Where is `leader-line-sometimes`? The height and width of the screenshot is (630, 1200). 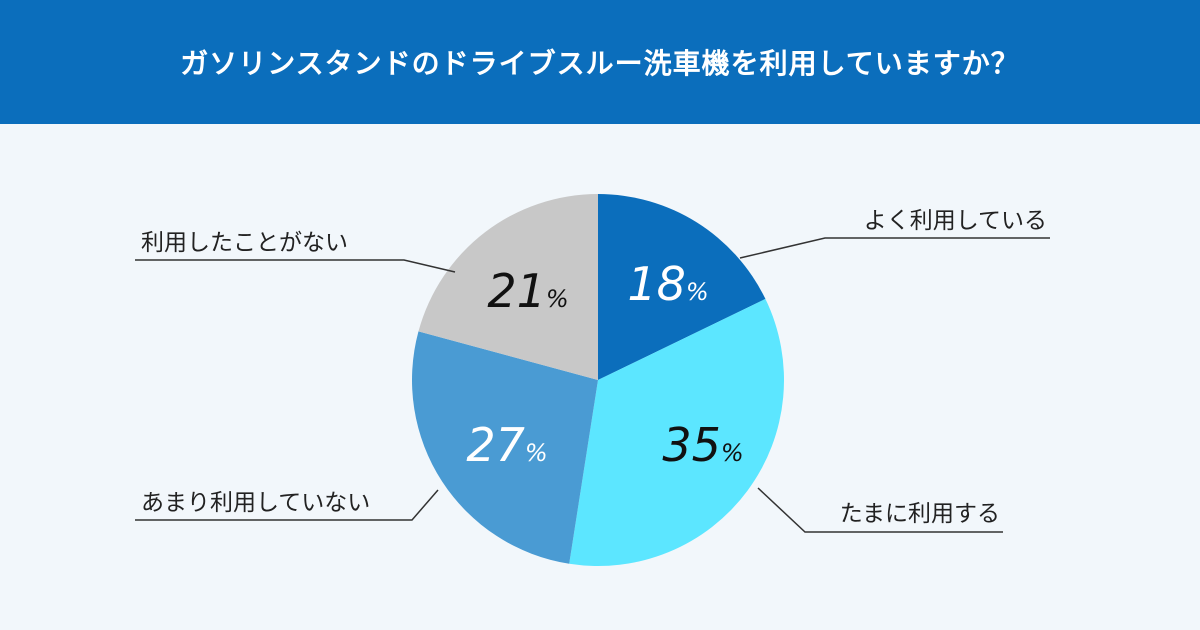 leader-line-sometimes is located at coordinates (880, 510).